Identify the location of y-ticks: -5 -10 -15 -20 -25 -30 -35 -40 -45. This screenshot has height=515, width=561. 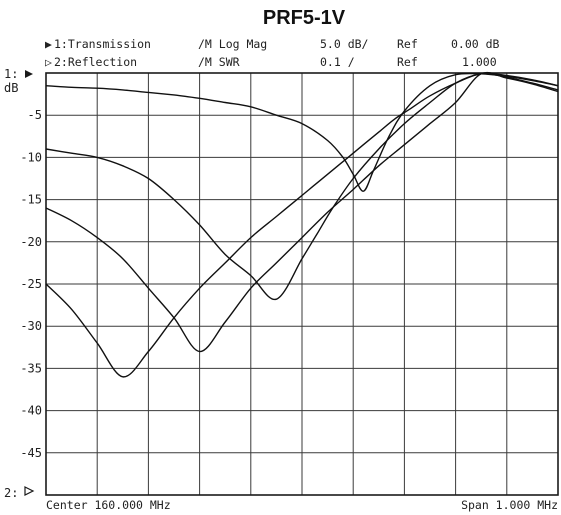
(31, 284).